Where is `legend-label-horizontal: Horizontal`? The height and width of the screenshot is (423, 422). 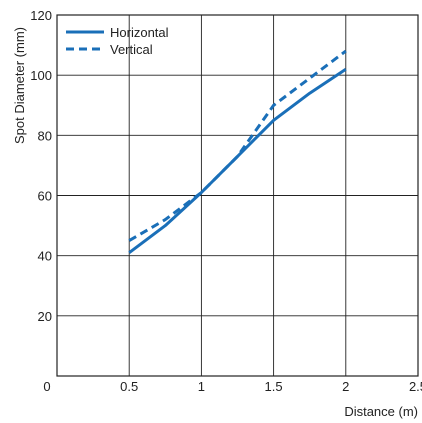
legend-label-horizontal: Horizontal is located at coordinates (139, 32).